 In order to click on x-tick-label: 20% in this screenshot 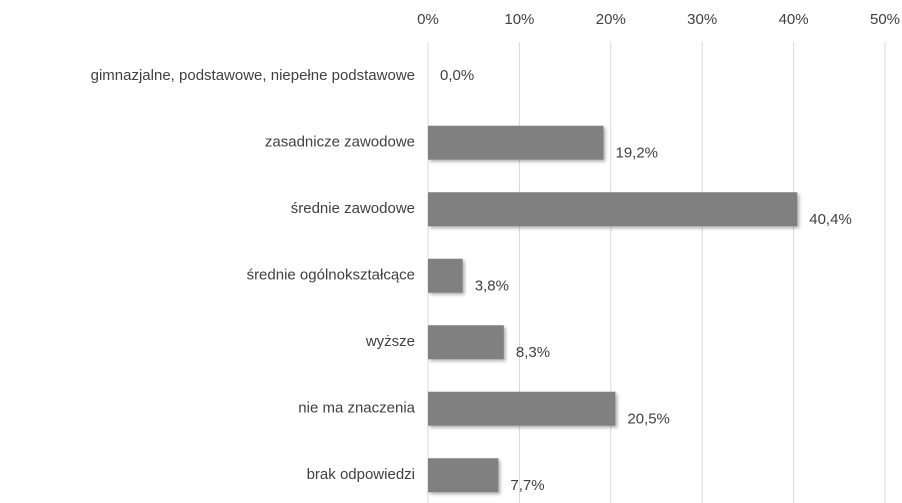, I will do `click(611, 19)`.